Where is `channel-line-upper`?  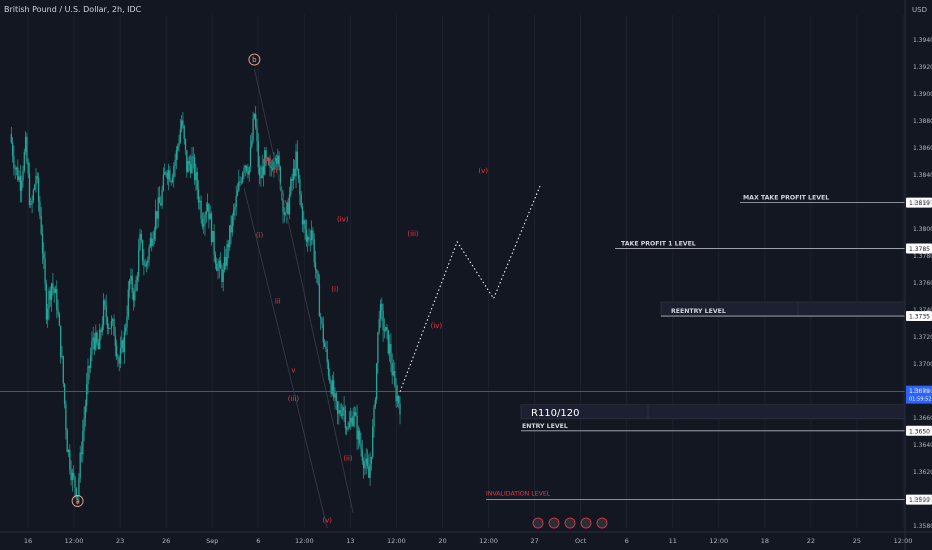 channel-line-upper is located at coordinates (304, 291).